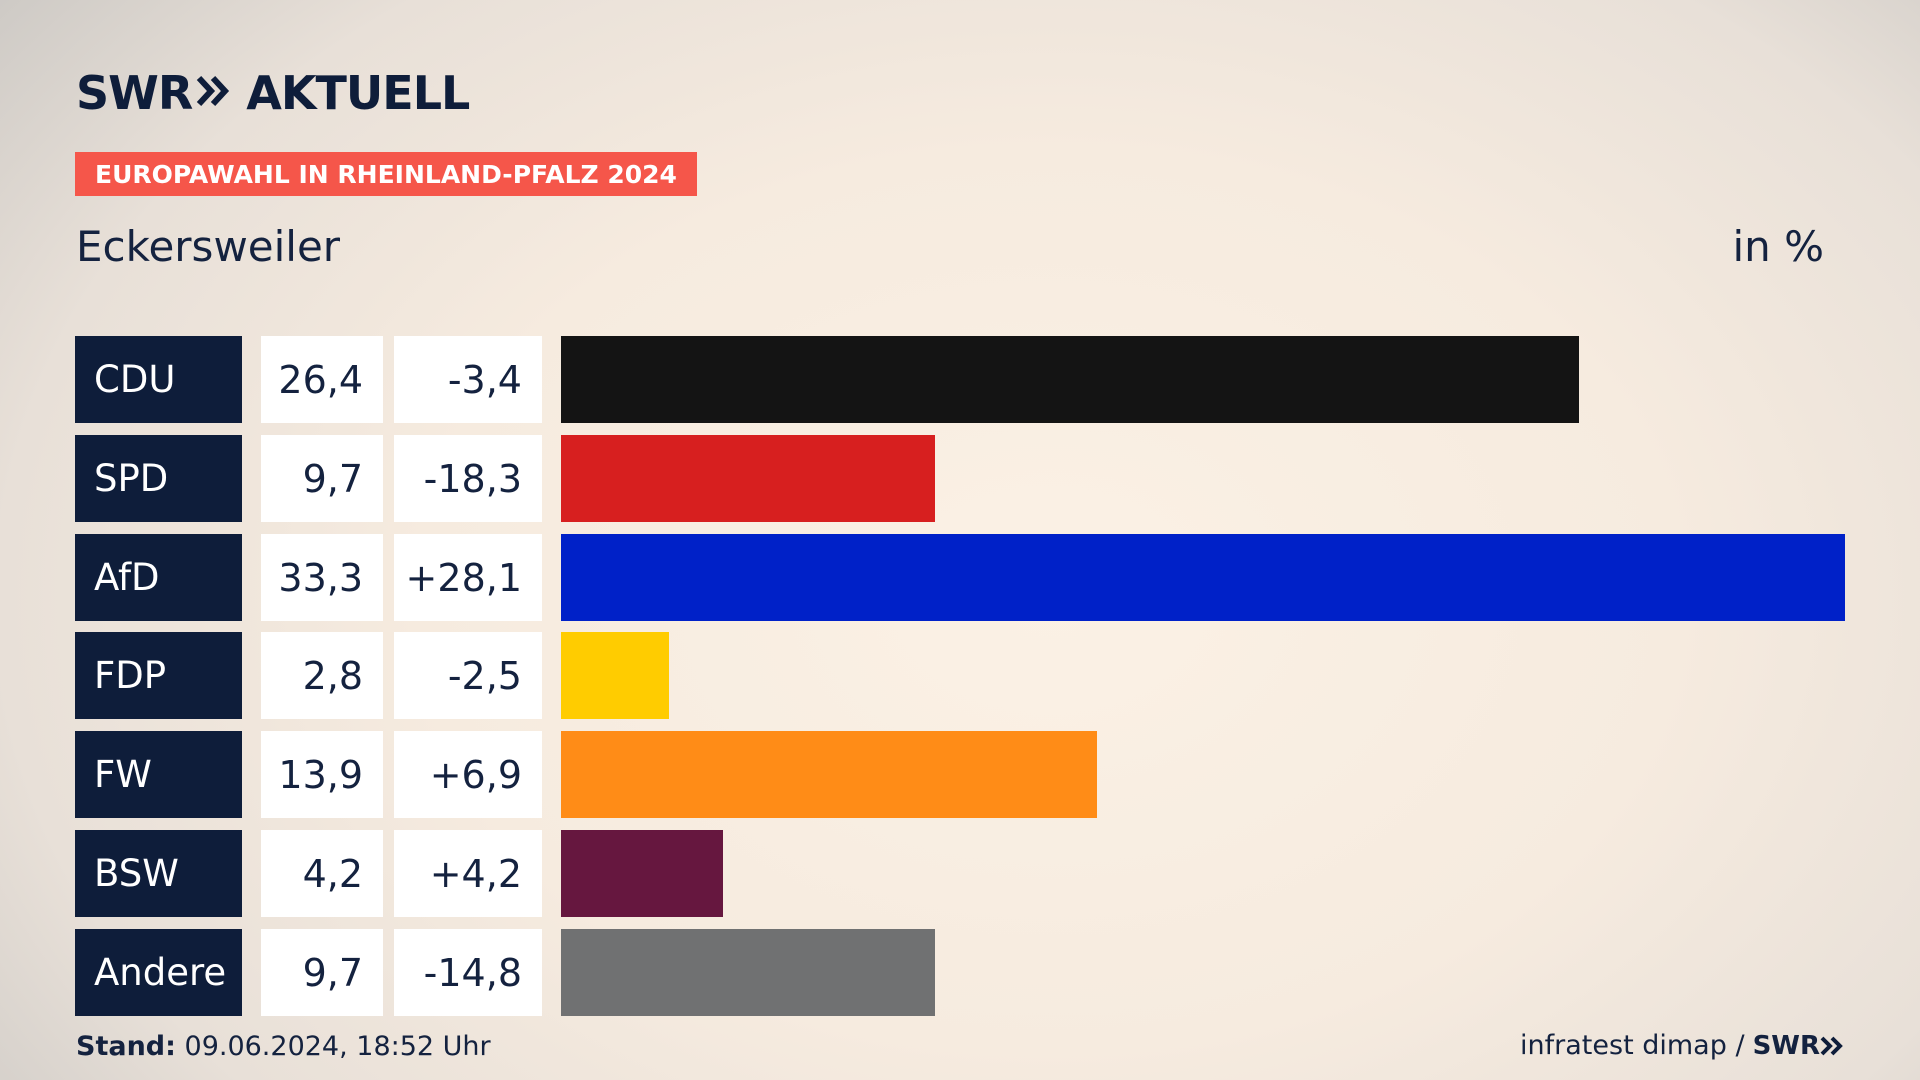  What do you see at coordinates (1786, 1045) in the screenshot?
I see `footer-swr-text: SWR` at bounding box center [1786, 1045].